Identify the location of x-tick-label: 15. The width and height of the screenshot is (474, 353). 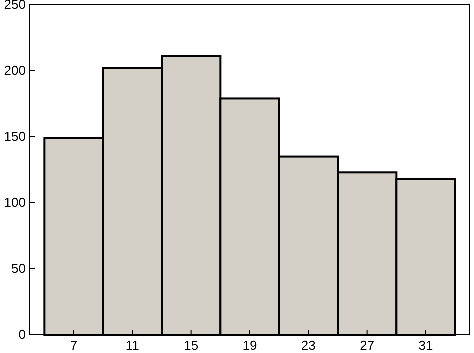
(191, 345).